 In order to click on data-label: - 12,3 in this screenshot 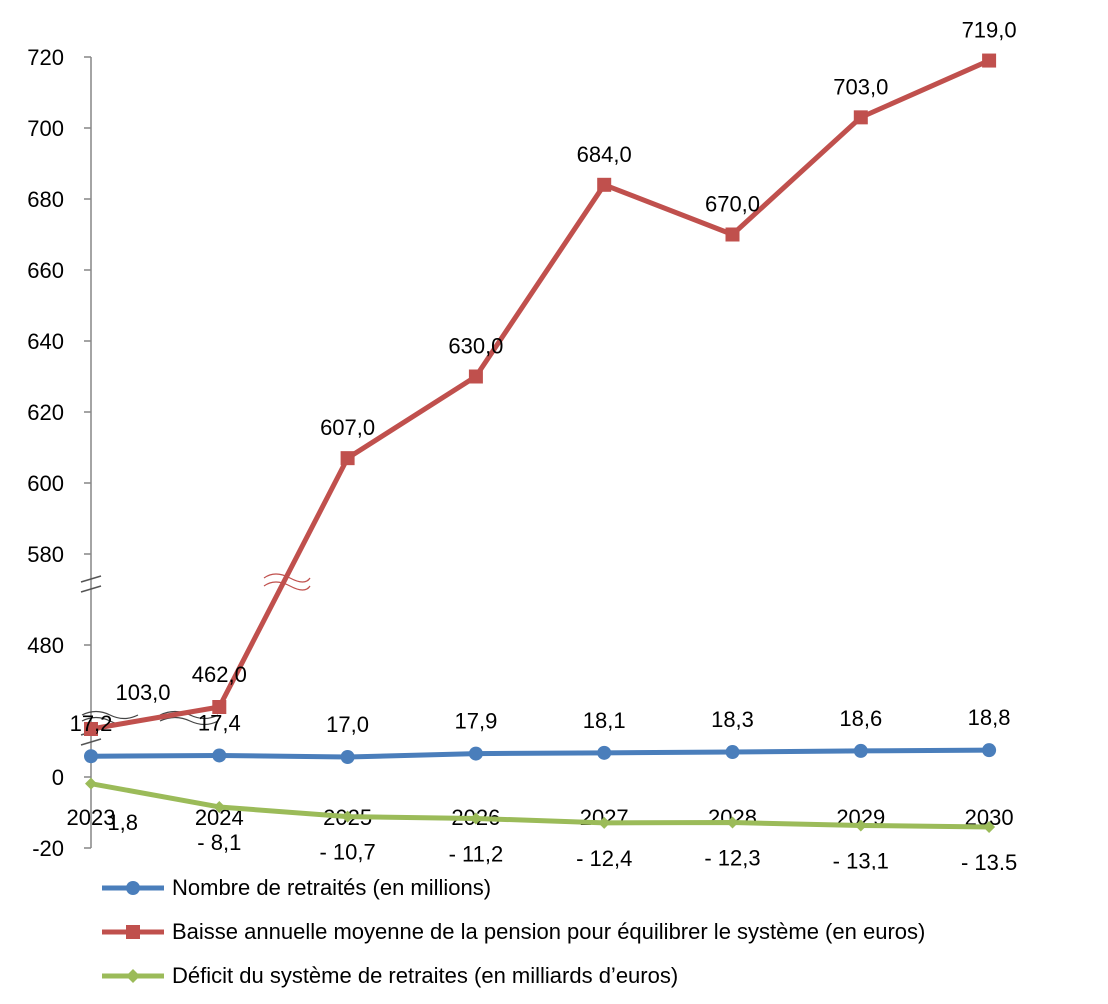, I will do `click(732, 858)`.